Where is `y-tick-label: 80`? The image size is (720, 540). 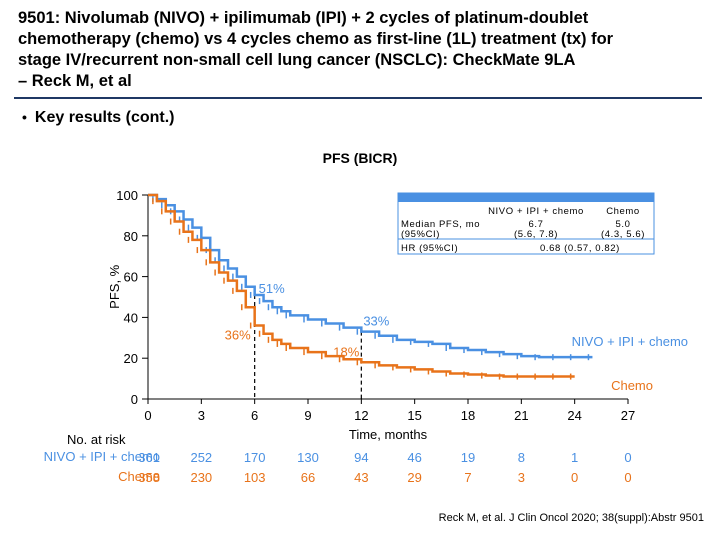 y-tick-label: 80 is located at coordinates (131, 236).